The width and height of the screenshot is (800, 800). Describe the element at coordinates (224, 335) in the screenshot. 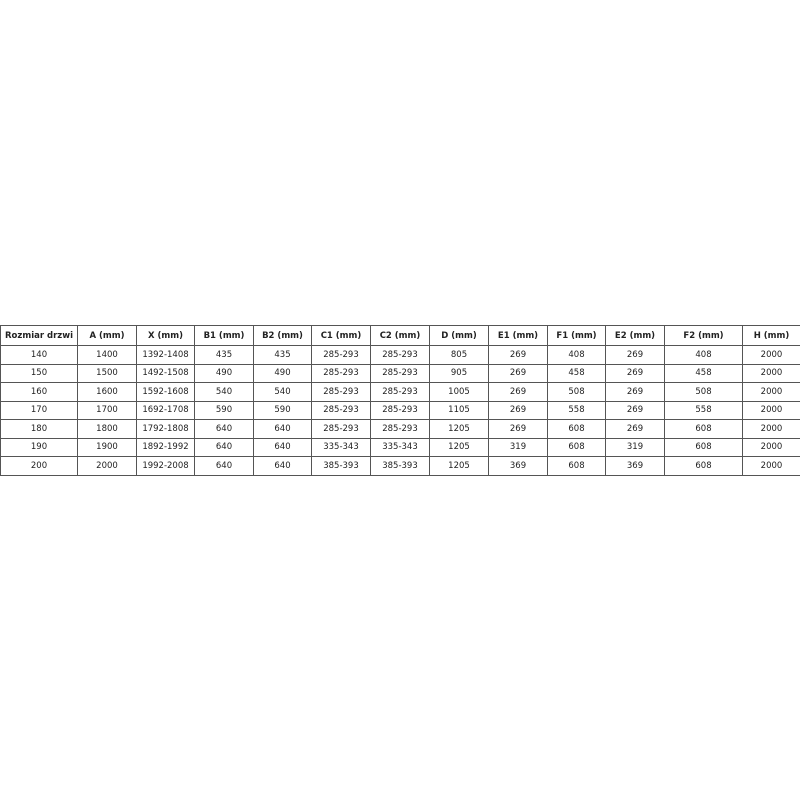

I see `header-cell: B1 (mm)` at that location.